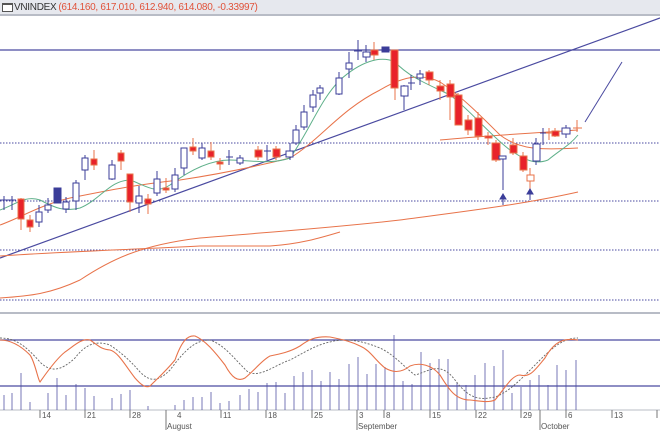 The width and height of the screenshot is (660, 433). I want to click on tick-label: 4, so click(179, 415).